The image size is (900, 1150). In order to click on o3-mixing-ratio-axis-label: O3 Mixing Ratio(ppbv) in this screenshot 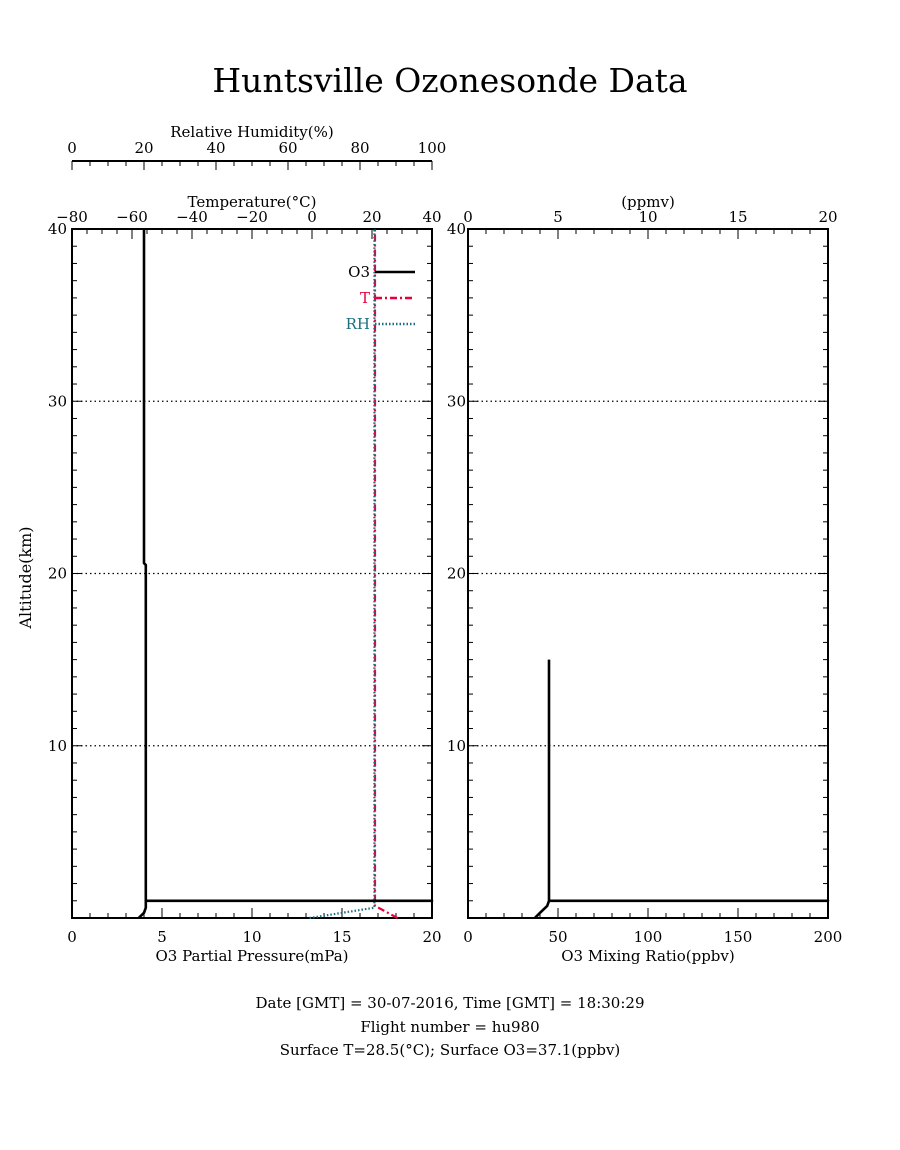, I will do `click(647, 956)`.